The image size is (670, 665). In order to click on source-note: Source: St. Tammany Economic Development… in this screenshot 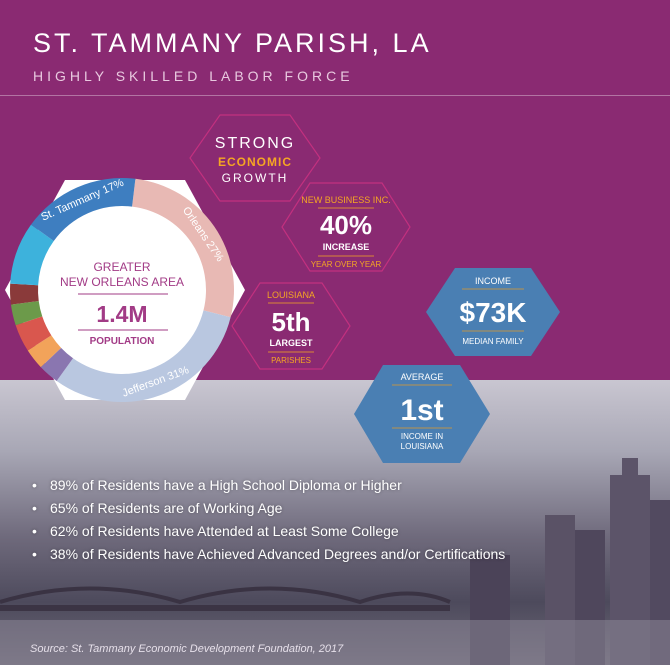, I will do `click(187, 649)`.